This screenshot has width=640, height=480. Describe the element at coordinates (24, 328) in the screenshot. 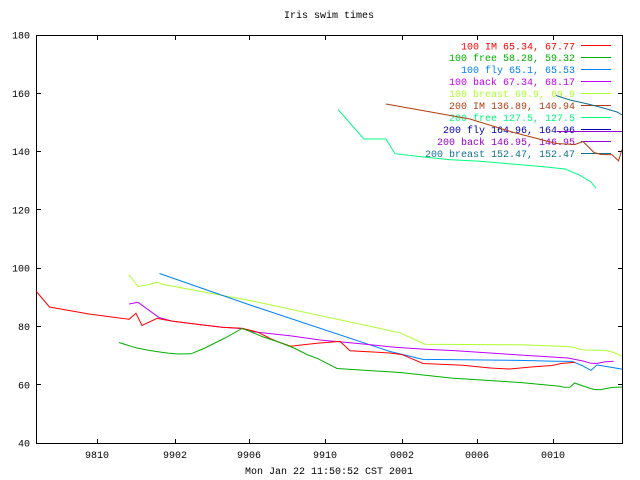

I see `svg-text: 80` at that location.